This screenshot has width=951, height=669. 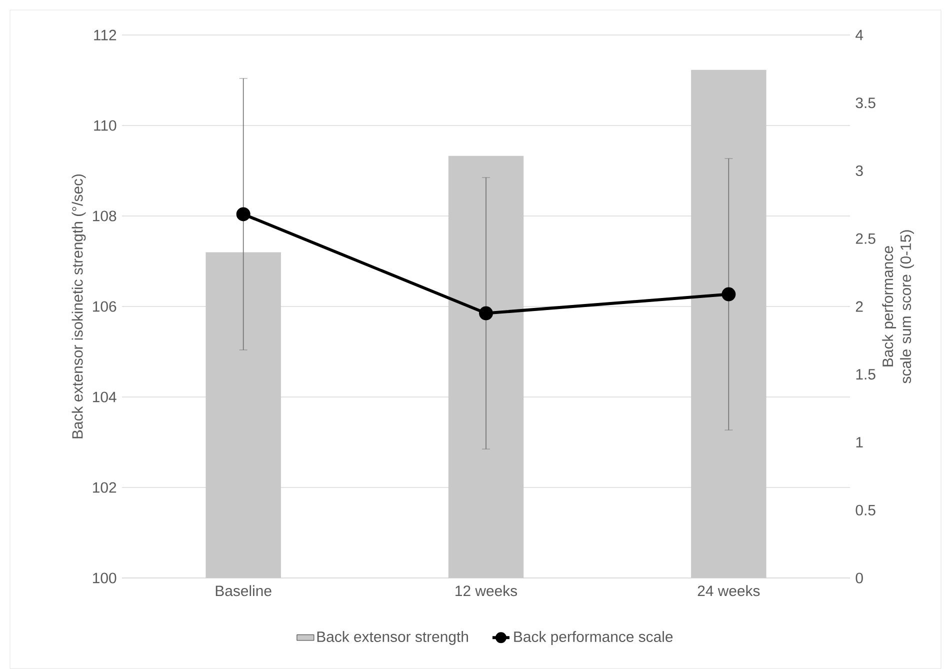 What do you see at coordinates (729, 590) in the screenshot?
I see `x-tick-label: 24 weeks` at bounding box center [729, 590].